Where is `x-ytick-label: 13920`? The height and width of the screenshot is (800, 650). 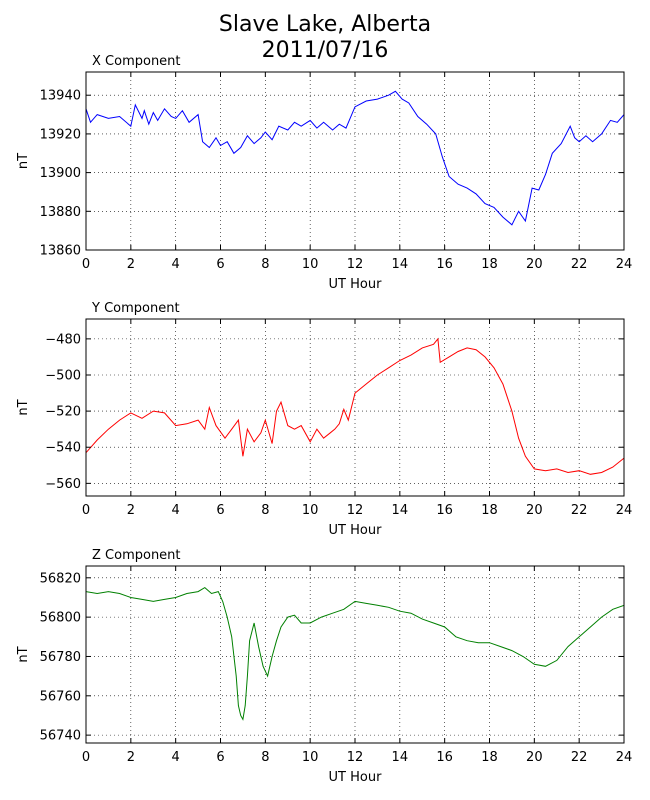
x-ytick-label: 13920 is located at coordinates (60, 134).